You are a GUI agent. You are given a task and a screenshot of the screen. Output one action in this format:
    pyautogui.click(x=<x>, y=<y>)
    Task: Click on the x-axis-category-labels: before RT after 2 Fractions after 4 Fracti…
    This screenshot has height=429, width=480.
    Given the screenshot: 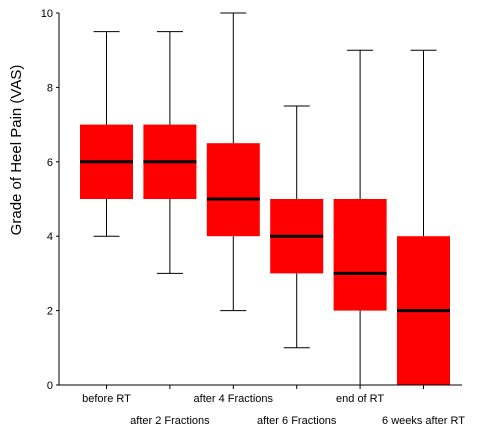 What is the action you would take?
    pyautogui.click(x=273, y=410)
    